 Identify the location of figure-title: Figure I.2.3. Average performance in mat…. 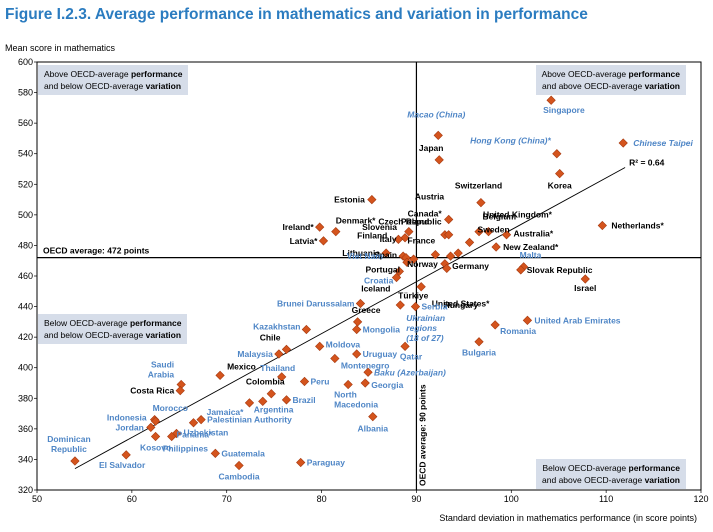
(296, 14).